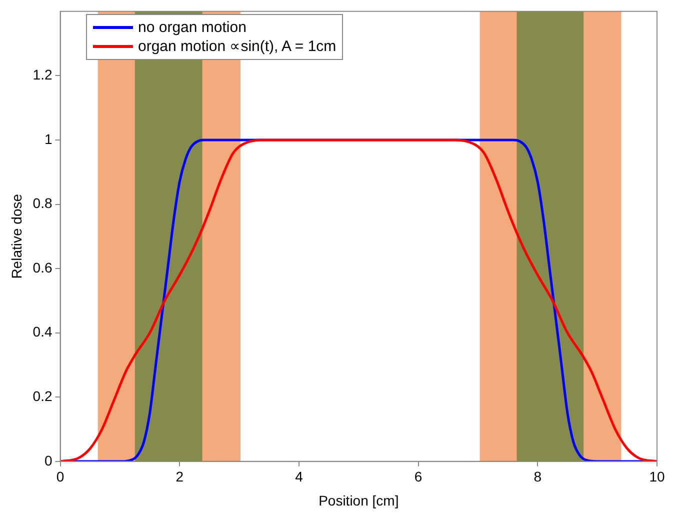 The height and width of the screenshot is (514, 677). What do you see at coordinates (16, 236) in the screenshot?
I see `y-axis-title: Relative dose` at bounding box center [16, 236].